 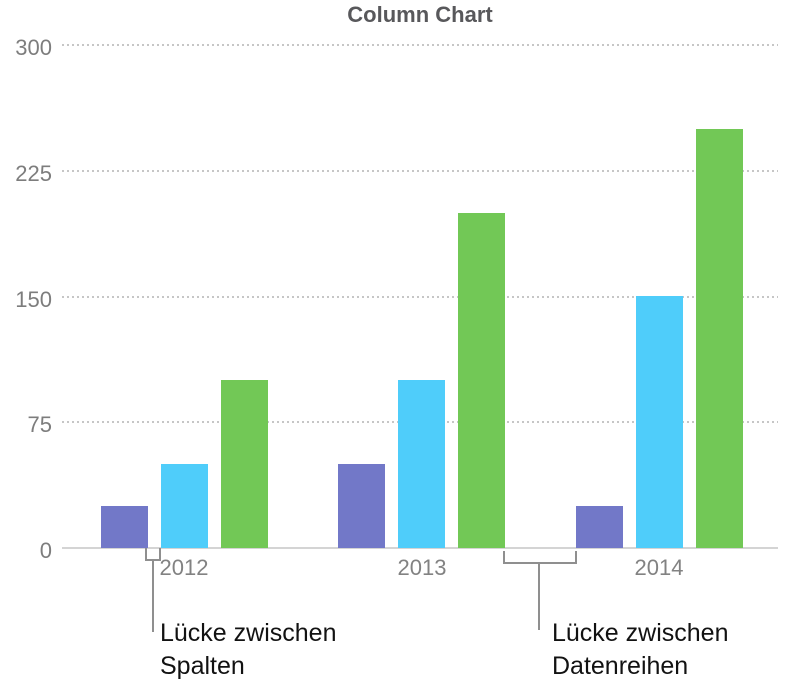 I want to click on chart-title: Column Chart, so click(x=420, y=14).